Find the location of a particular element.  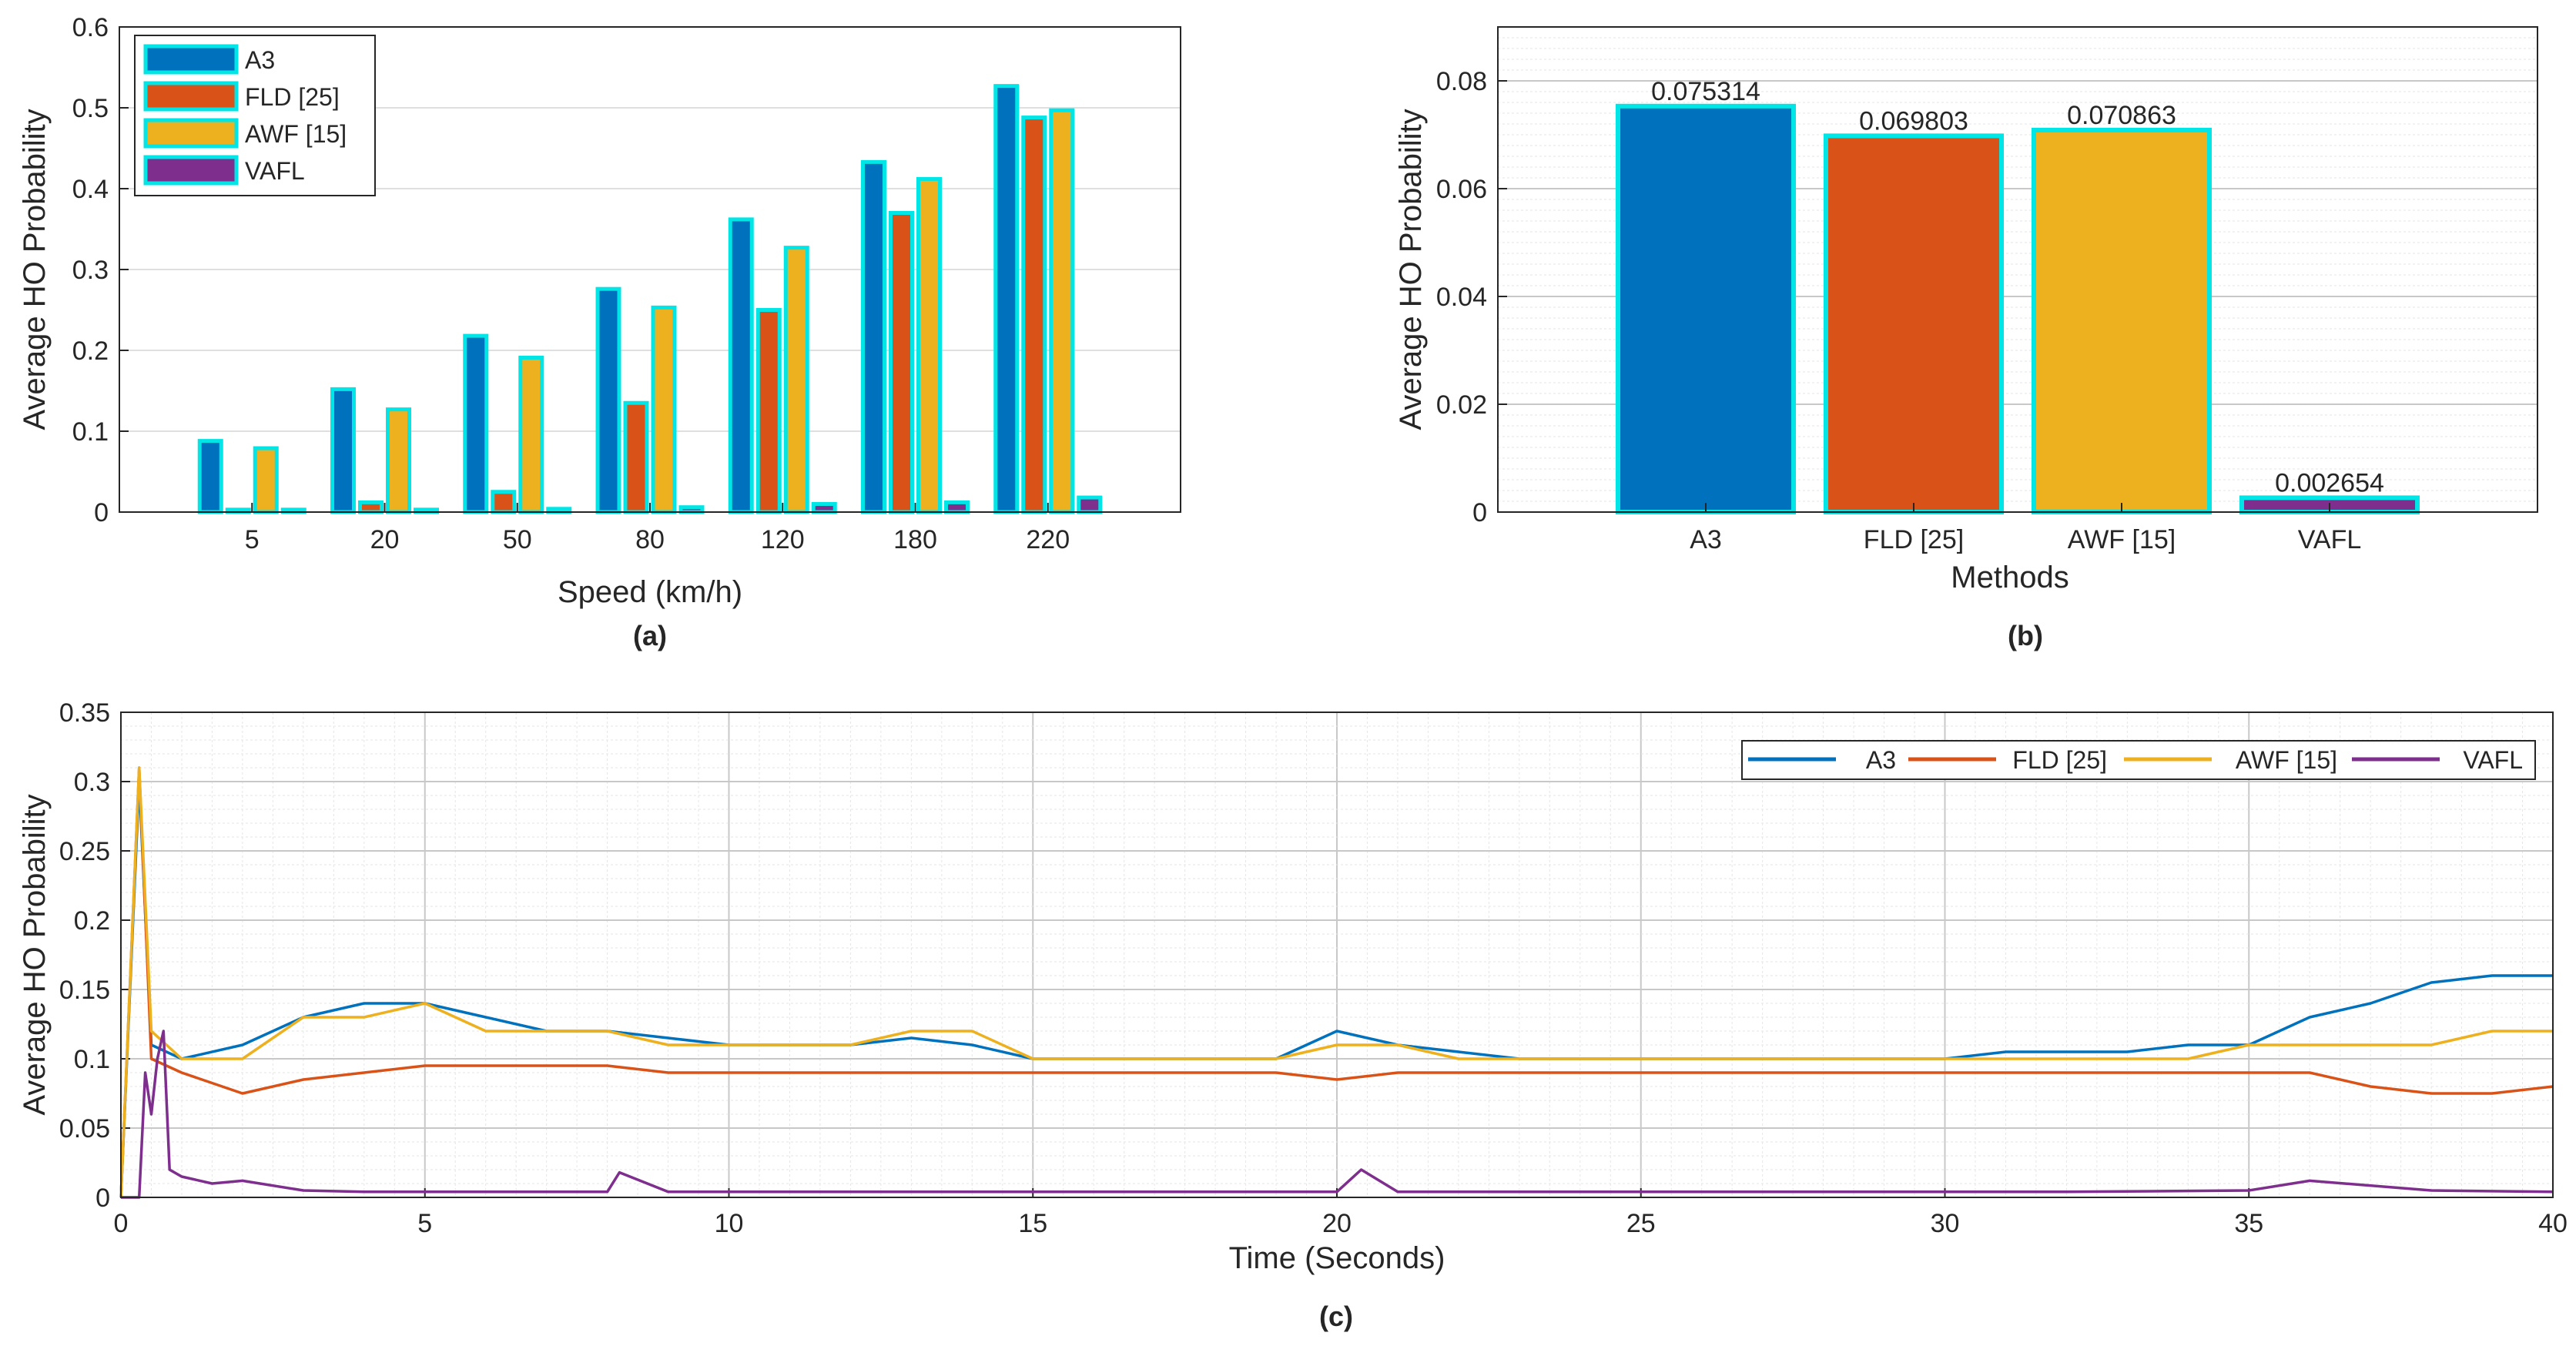

panel-c-legend: A3 FLD [25] AWF [15] VAFL is located at coordinates (2138, 760).